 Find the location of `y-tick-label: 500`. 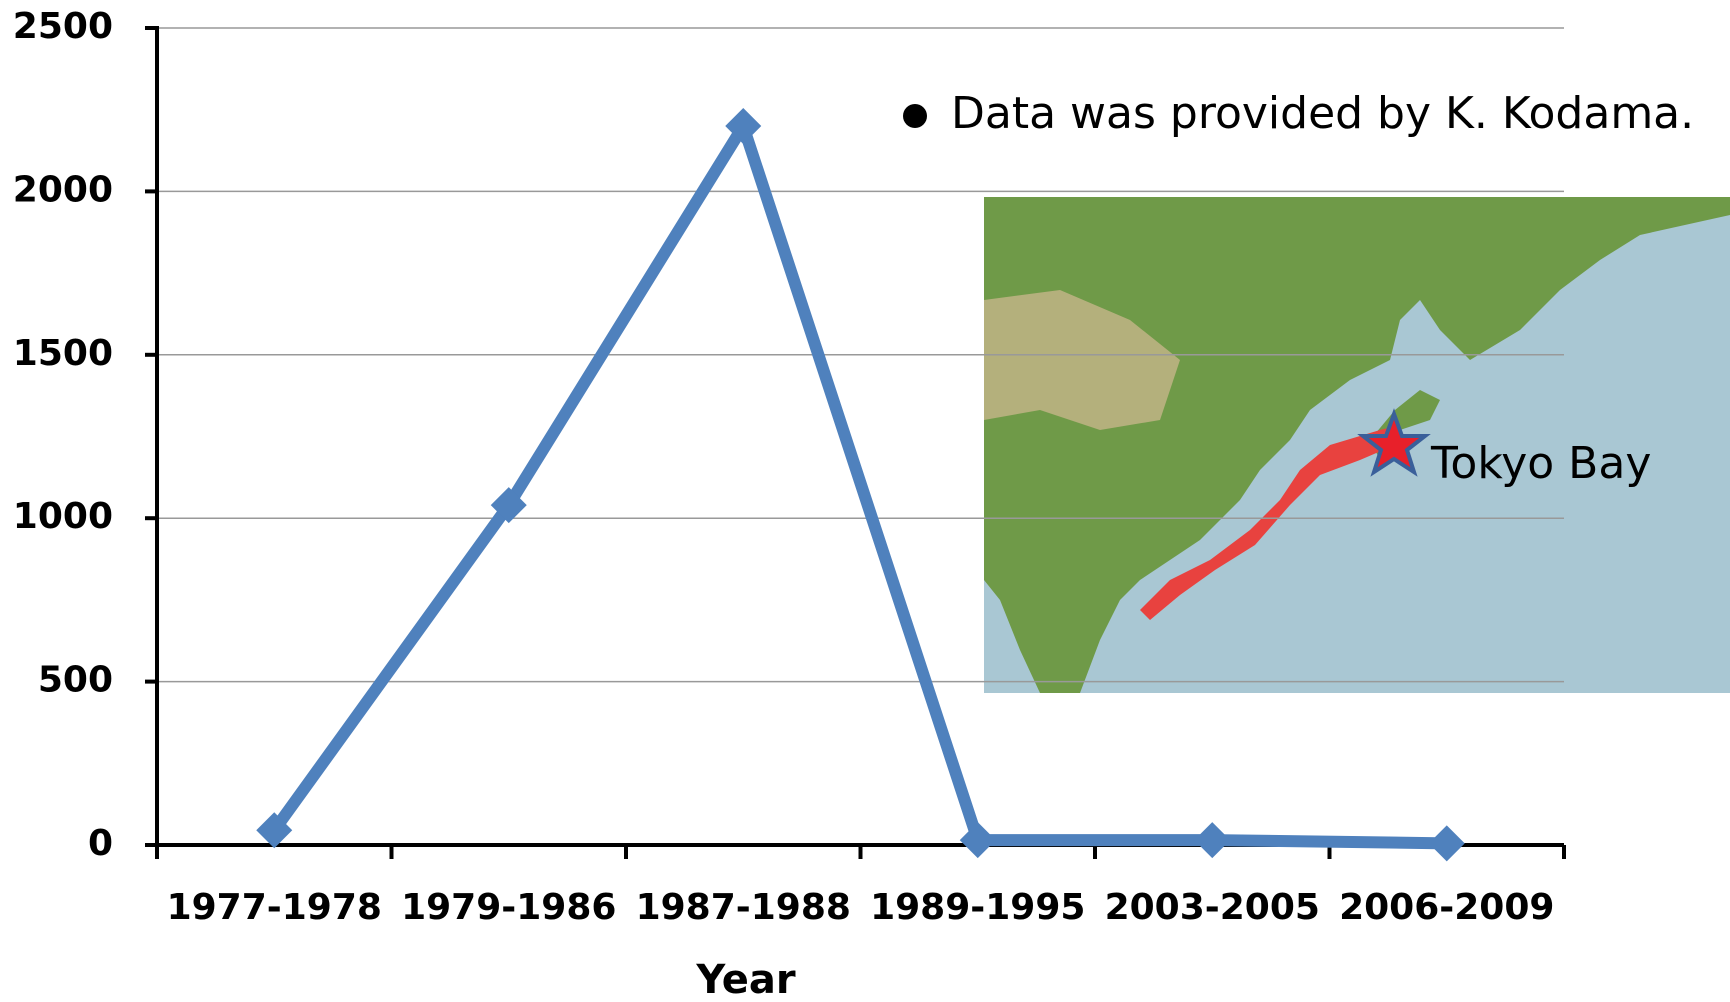

y-tick-label: 500 is located at coordinates (75, 680).